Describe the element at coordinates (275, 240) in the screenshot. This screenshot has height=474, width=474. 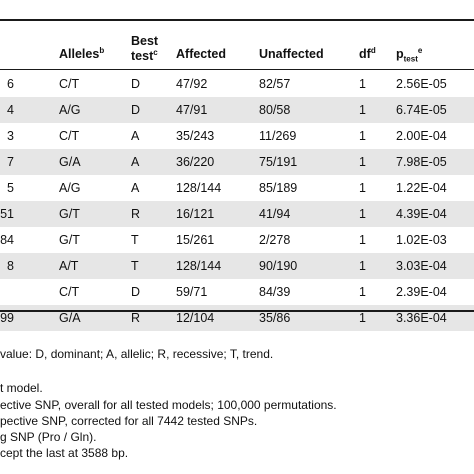
I see `unaffected-cell: 2/278` at that location.